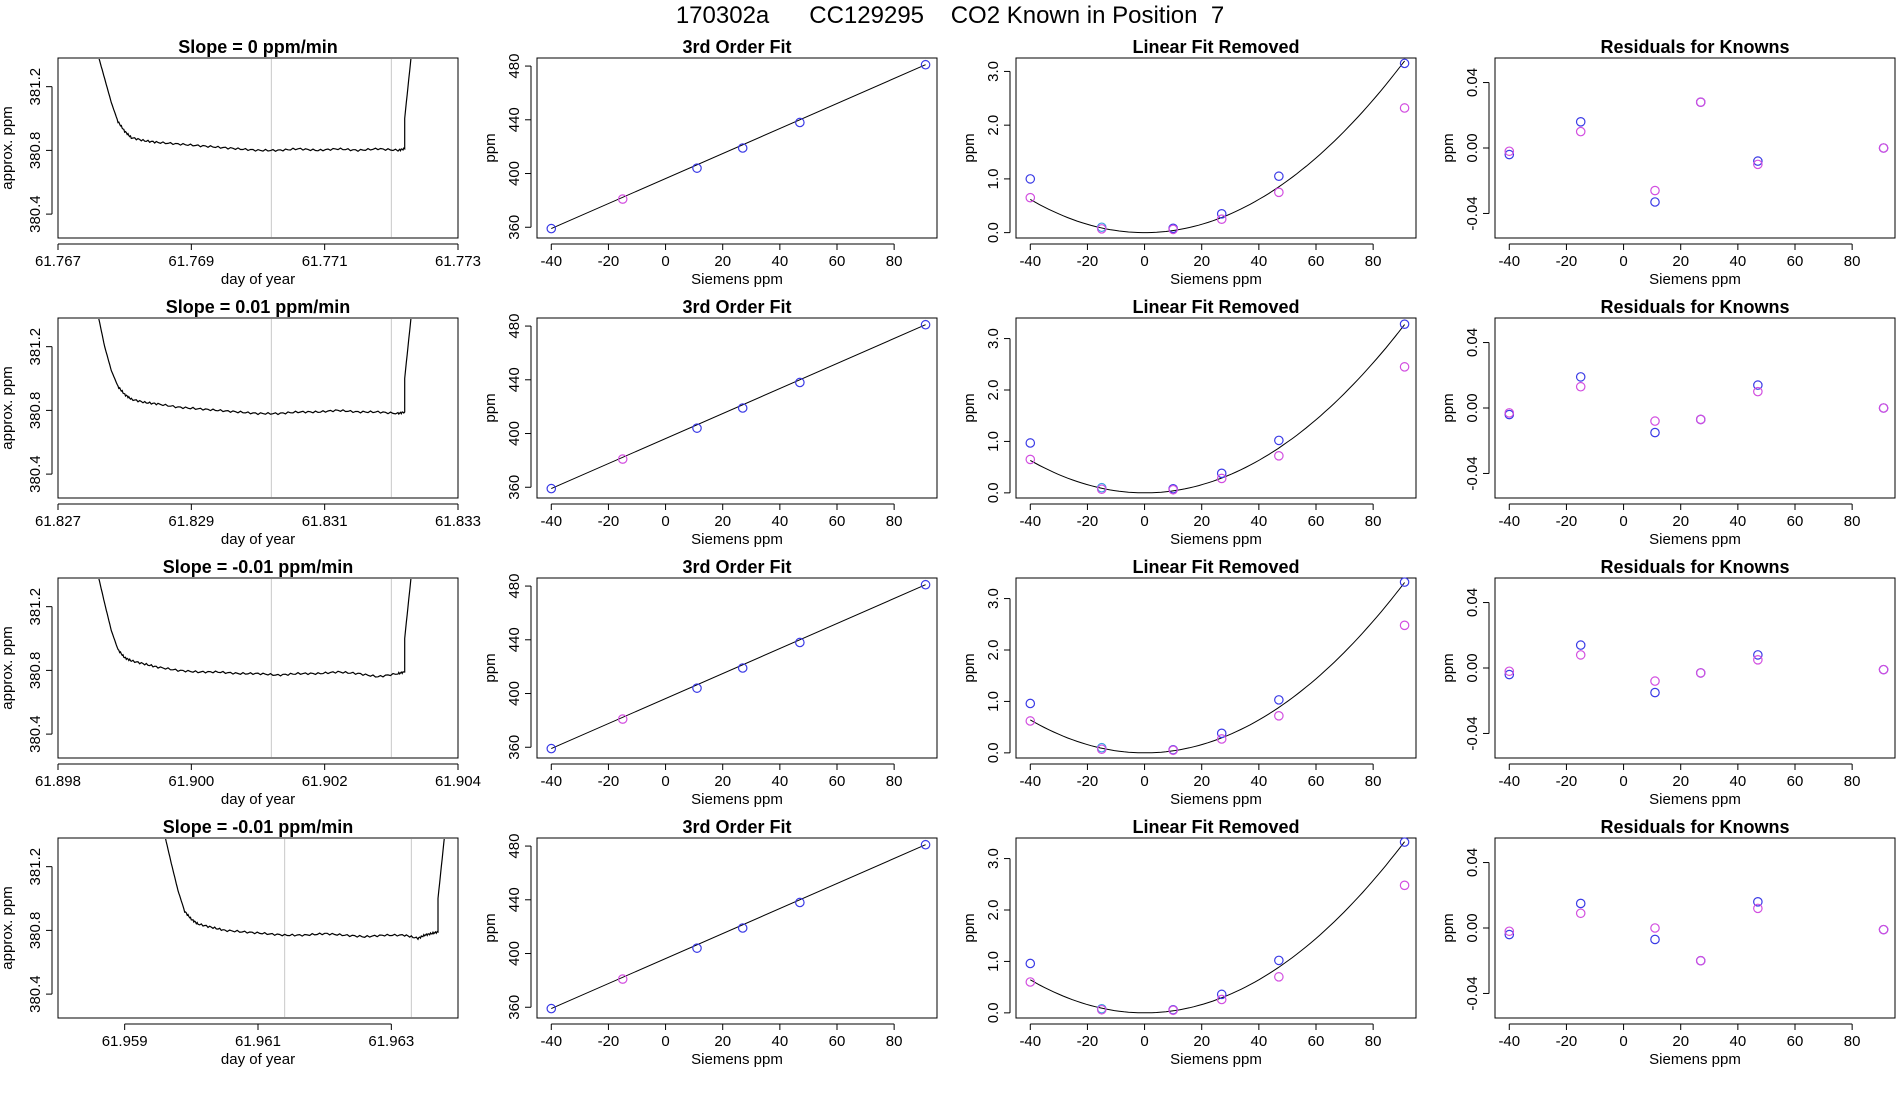 This screenshot has width=1900, height=1100. What do you see at coordinates (1567, 781) in the screenshot?
I see `x-tick-label: -20` at bounding box center [1567, 781].